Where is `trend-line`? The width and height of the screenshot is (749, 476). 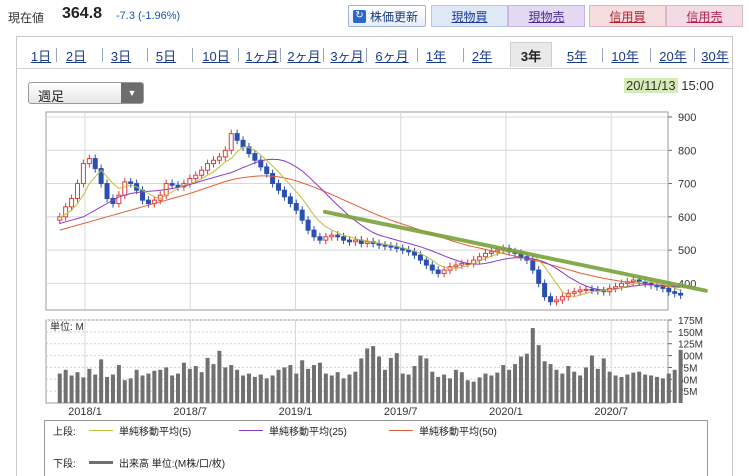 trend-line is located at coordinates (515, 251).